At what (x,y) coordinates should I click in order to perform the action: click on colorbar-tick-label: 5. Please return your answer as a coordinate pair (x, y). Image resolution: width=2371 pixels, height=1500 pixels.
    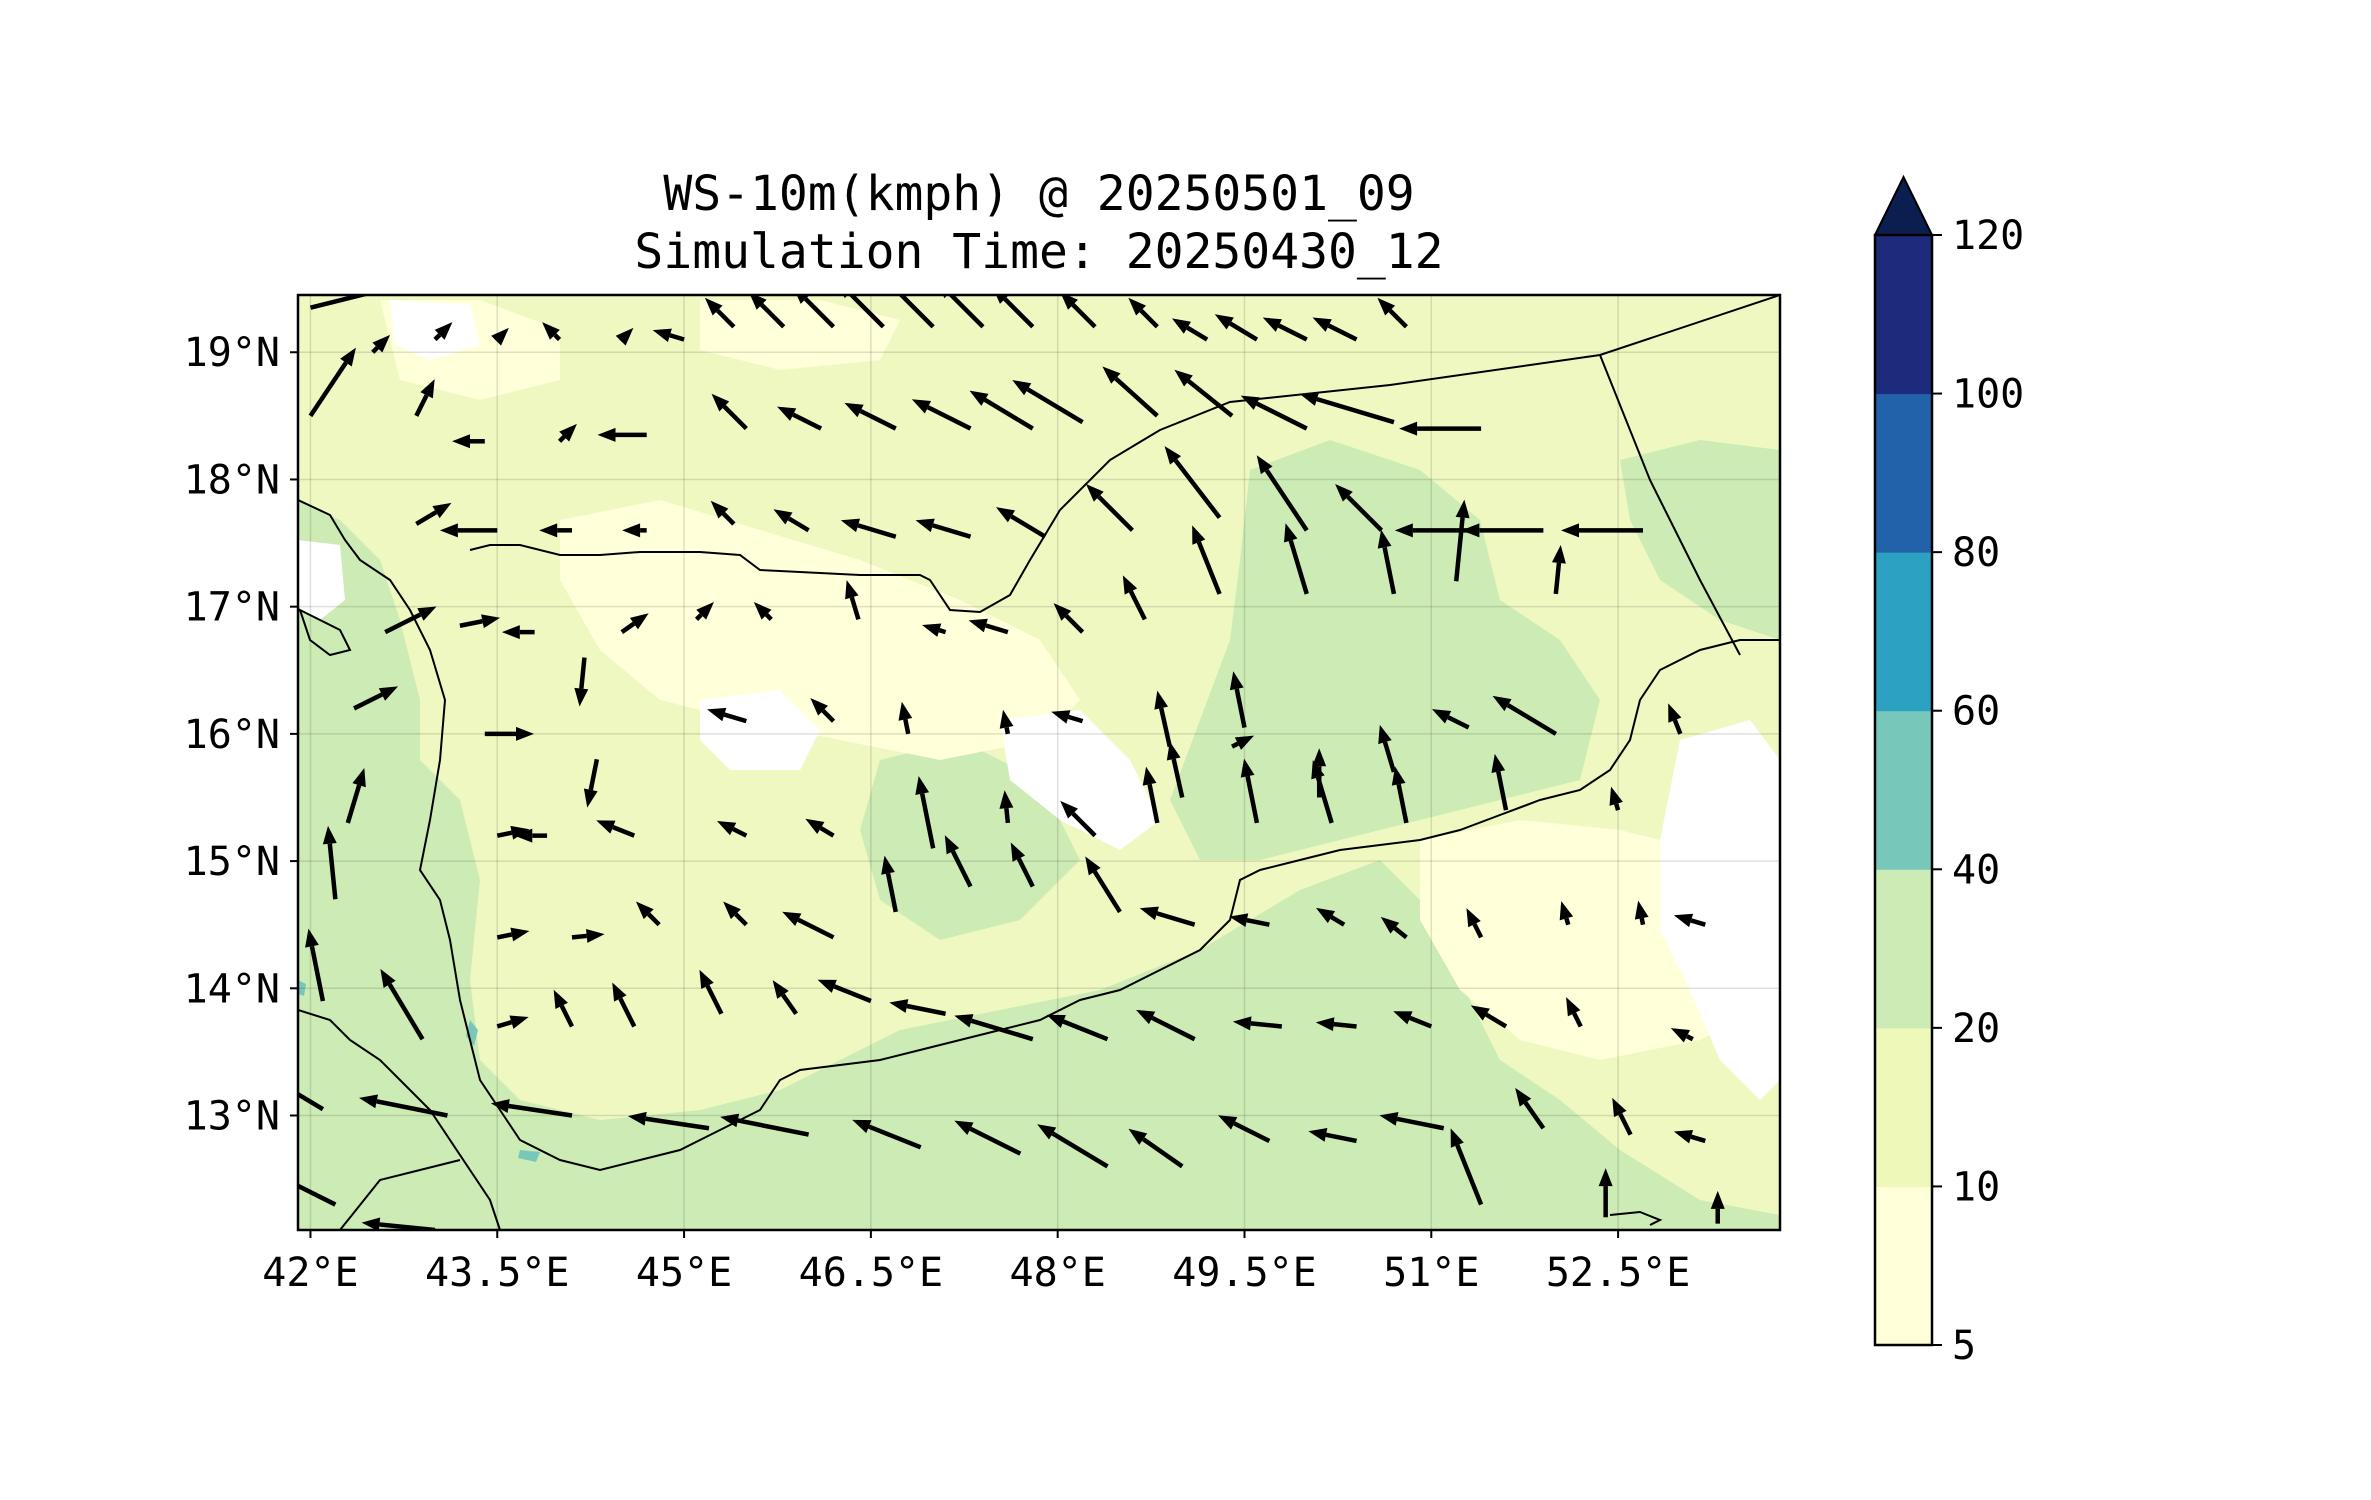
    Looking at the image, I should click on (1964, 1346).